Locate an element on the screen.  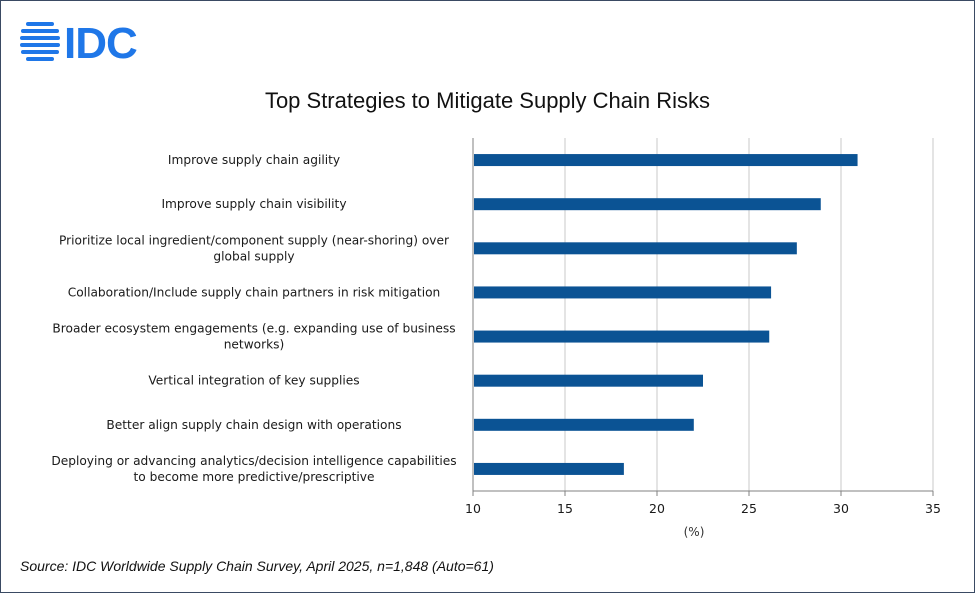
x-axis-label: (%) is located at coordinates (694, 532).